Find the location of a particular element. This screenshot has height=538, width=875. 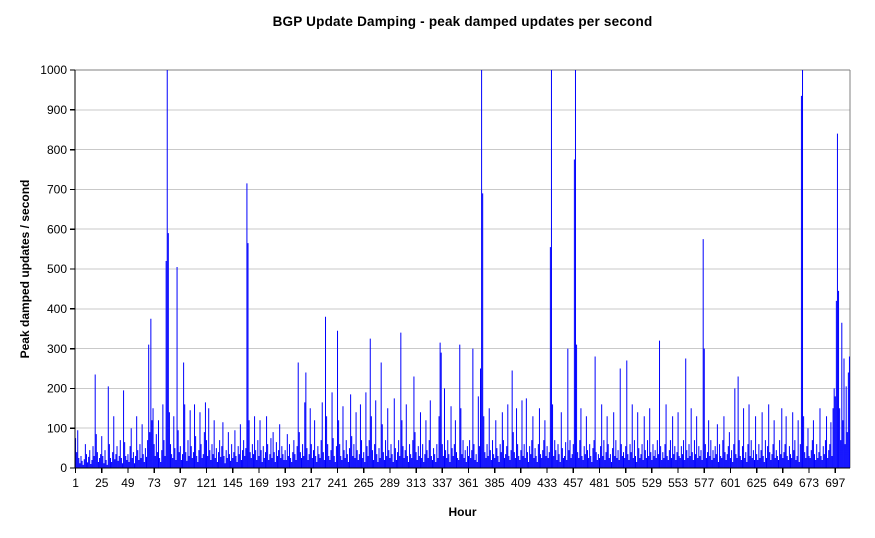

x-tick-label: 481 is located at coordinates (599, 483).